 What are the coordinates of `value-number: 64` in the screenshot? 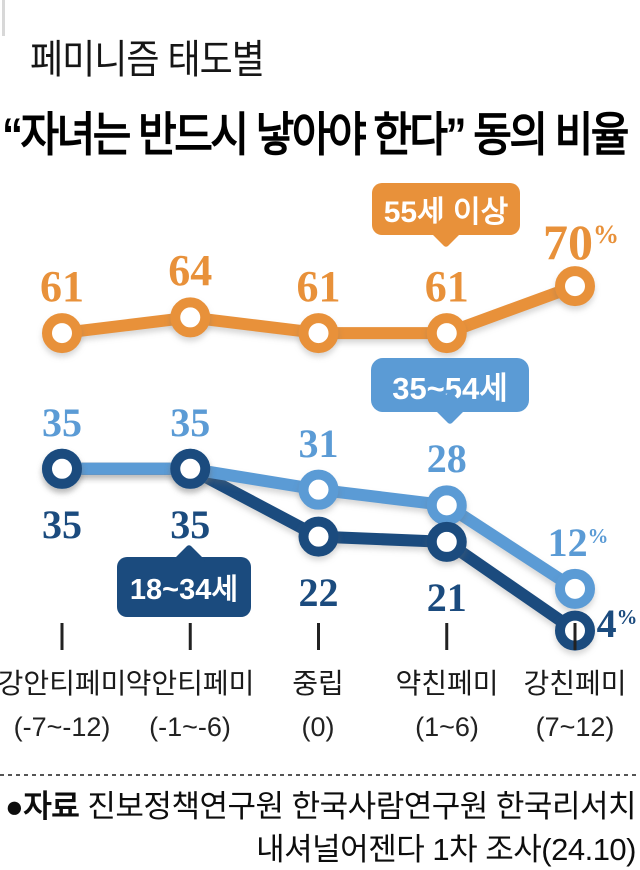 It's located at (190, 271).